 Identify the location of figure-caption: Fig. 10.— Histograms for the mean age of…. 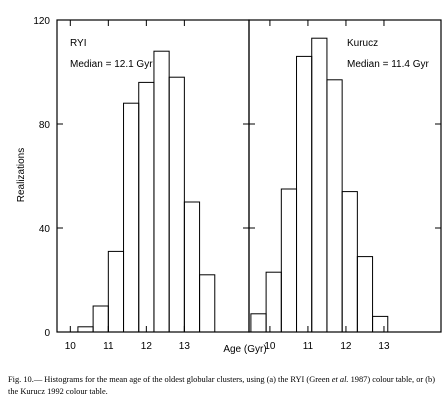
(224, 386).